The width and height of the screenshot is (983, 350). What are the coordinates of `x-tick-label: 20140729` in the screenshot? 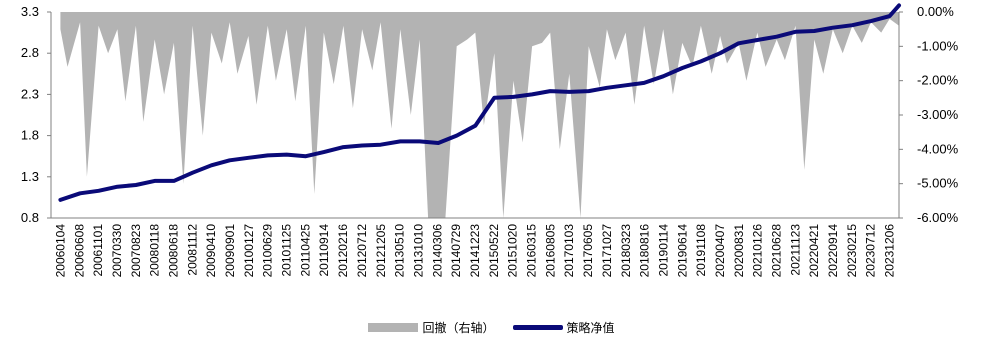 It's located at (456, 251).